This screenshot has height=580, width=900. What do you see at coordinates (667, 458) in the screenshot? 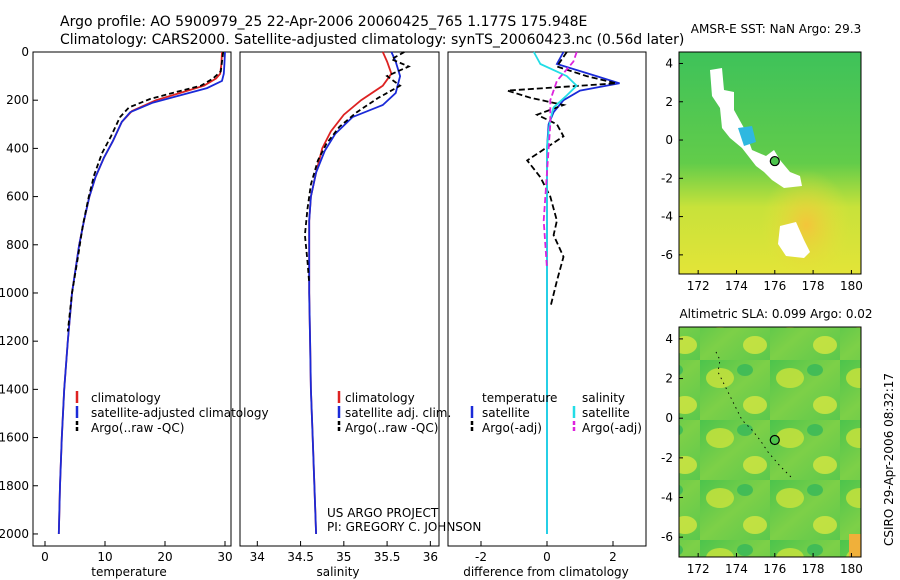
I see `sla-lat-tick-label: -2` at bounding box center [667, 458].